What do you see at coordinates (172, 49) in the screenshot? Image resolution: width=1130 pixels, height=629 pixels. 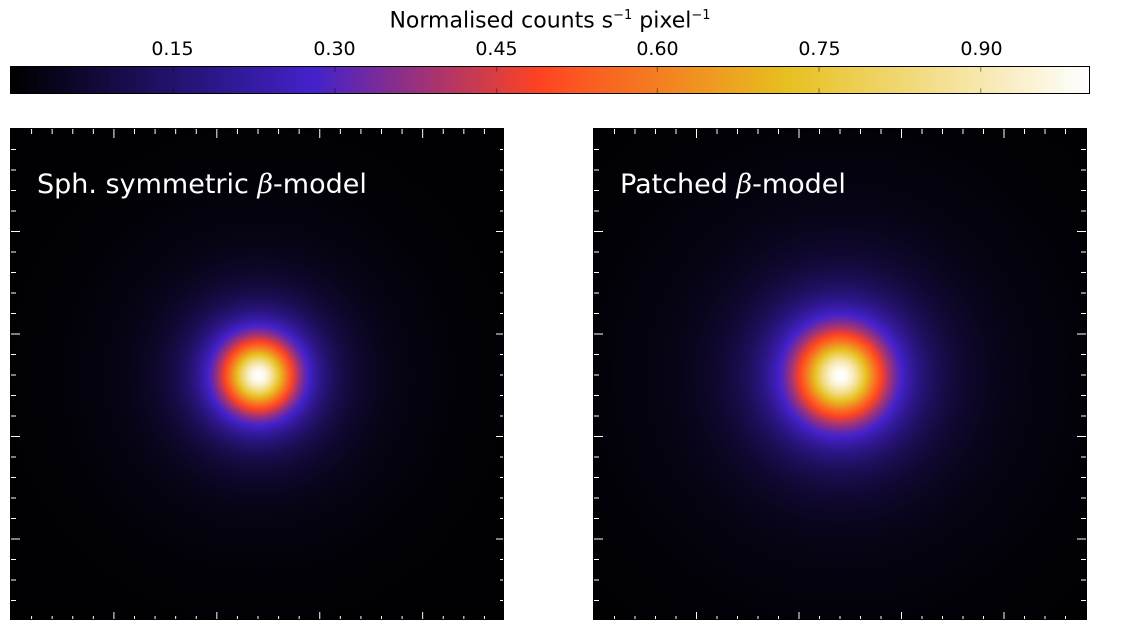 I see `colorbar-tick-label: 0.15` at bounding box center [172, 49].